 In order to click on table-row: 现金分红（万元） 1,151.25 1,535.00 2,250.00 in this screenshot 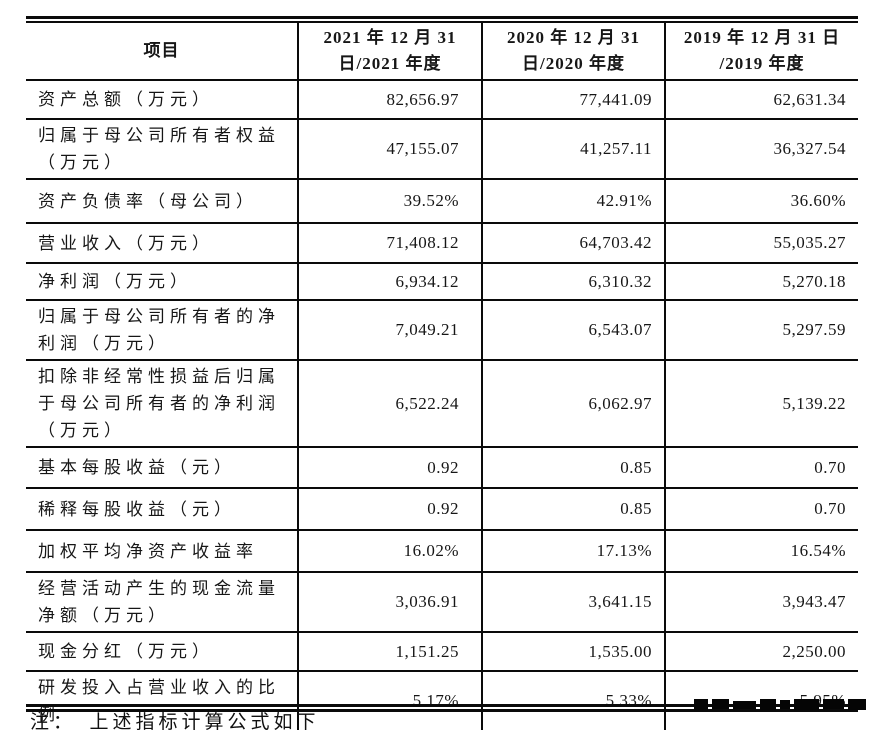, I will do `click(442, 651)`.